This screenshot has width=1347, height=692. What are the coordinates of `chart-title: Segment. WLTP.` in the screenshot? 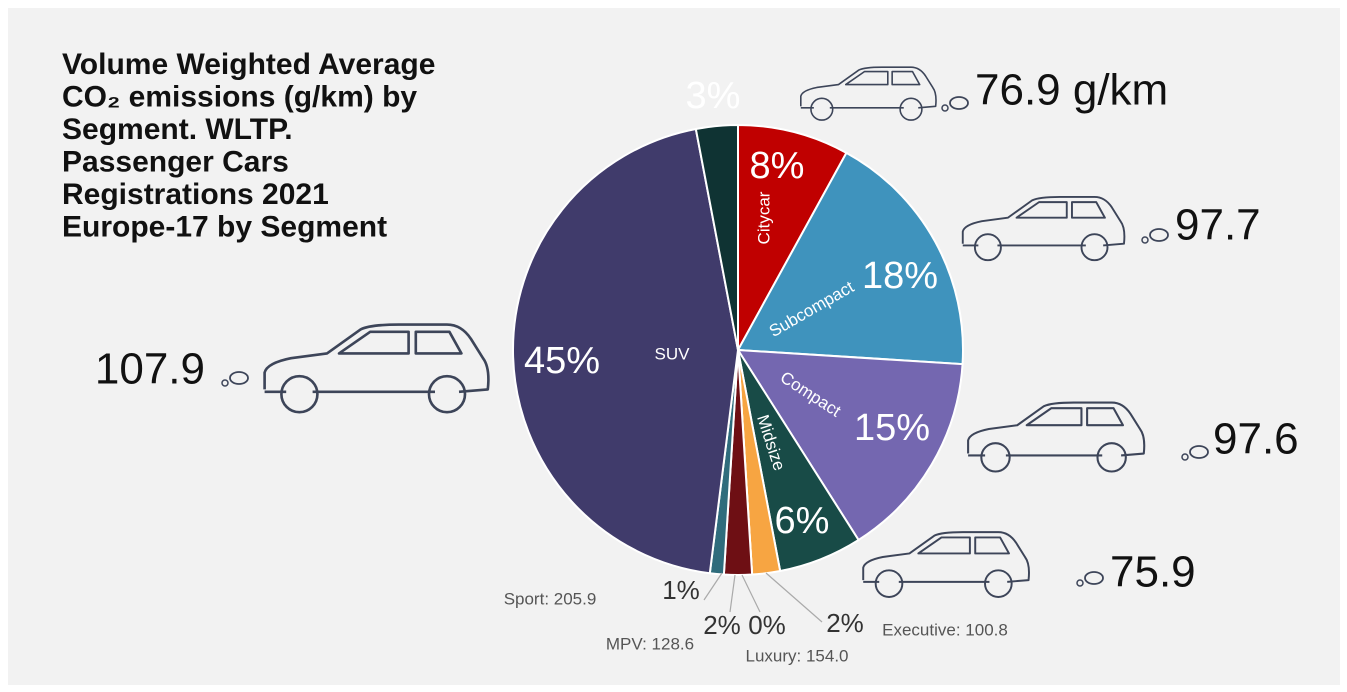 It's located at (177, 129).